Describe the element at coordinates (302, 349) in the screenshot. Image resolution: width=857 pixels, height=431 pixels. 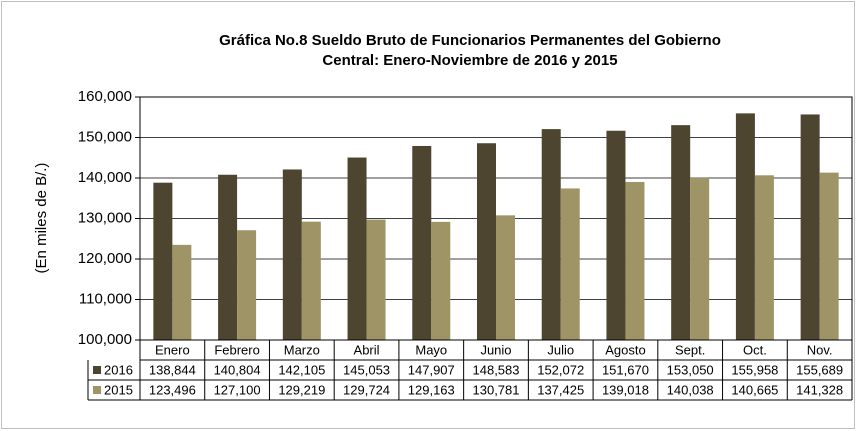
I see `x-tick-label: Marzo` at that location.